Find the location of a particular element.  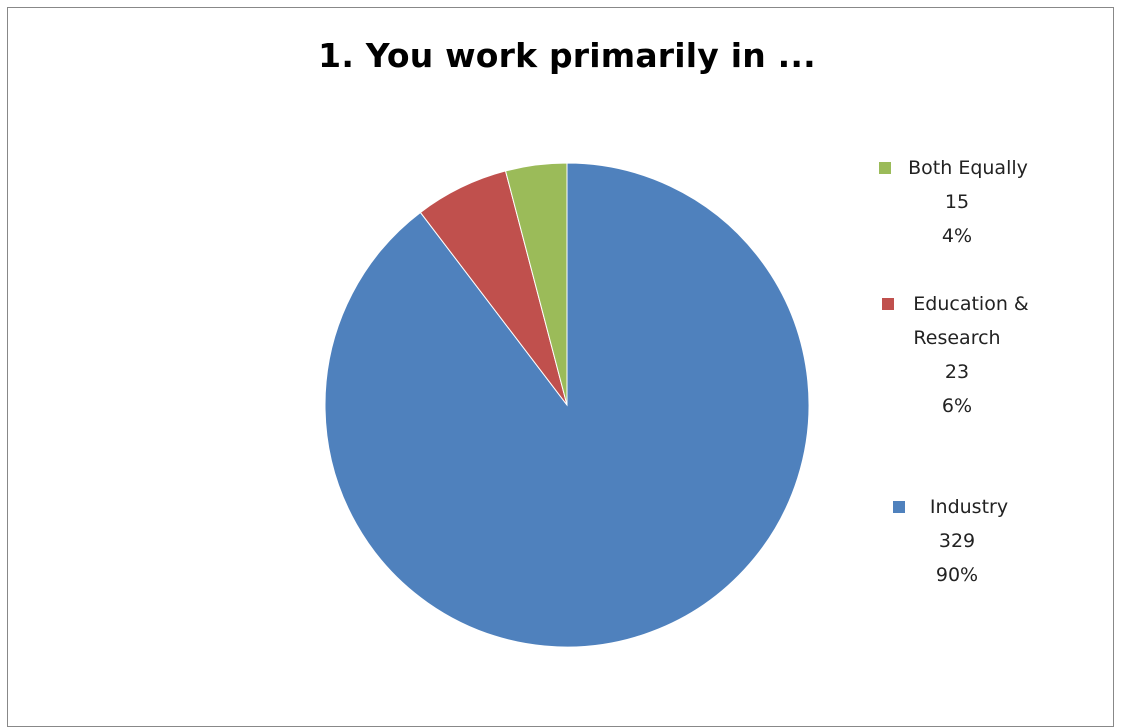

legend-percent-both-equally: 4% is located at coordinates (957, 236).